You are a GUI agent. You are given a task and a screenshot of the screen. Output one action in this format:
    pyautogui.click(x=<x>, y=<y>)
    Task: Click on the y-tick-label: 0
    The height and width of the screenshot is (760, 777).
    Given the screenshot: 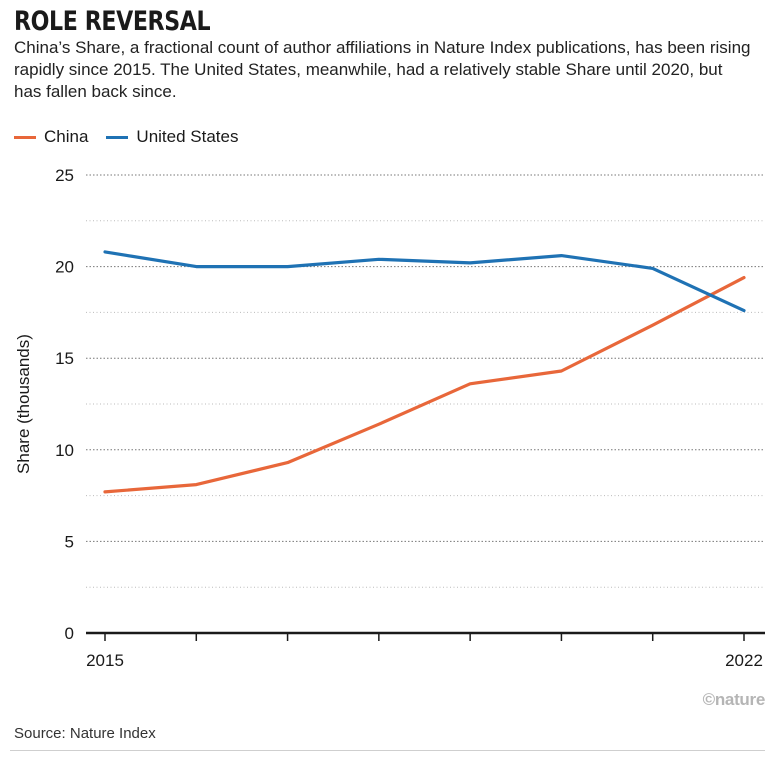 What is the action you would take?
    pyautogui.click(x=69, y=633)
    